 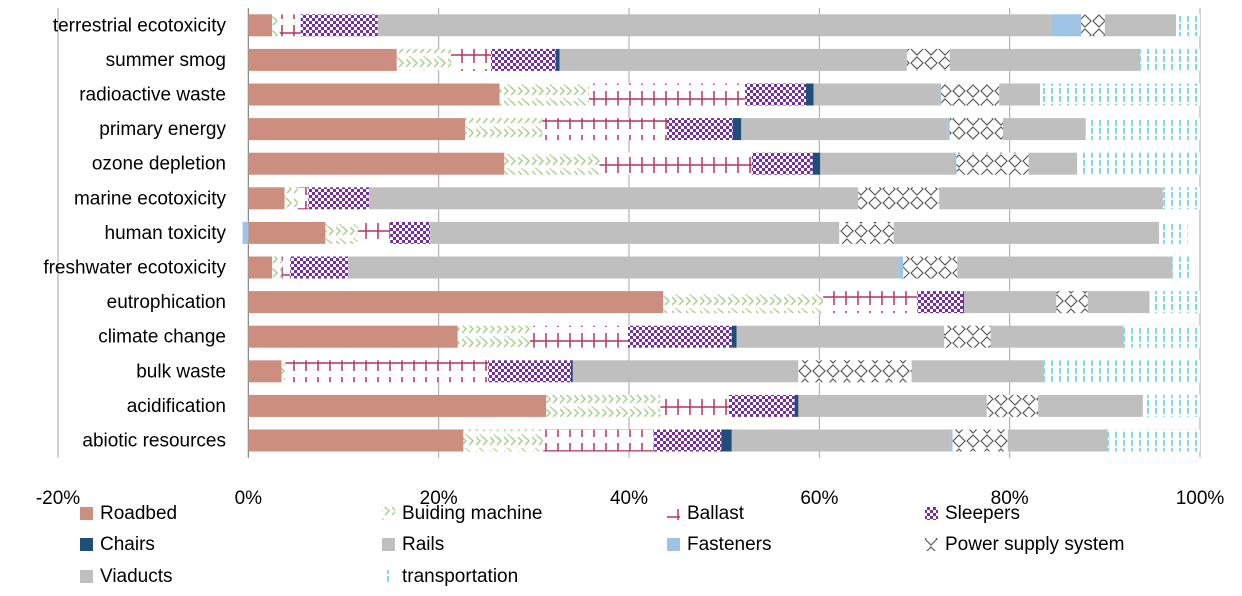 What do you see at coordinates (1173, 232) in the screenshot?
I see `bar-human-toxicity-transportation` at bounding box center [1173, 232].